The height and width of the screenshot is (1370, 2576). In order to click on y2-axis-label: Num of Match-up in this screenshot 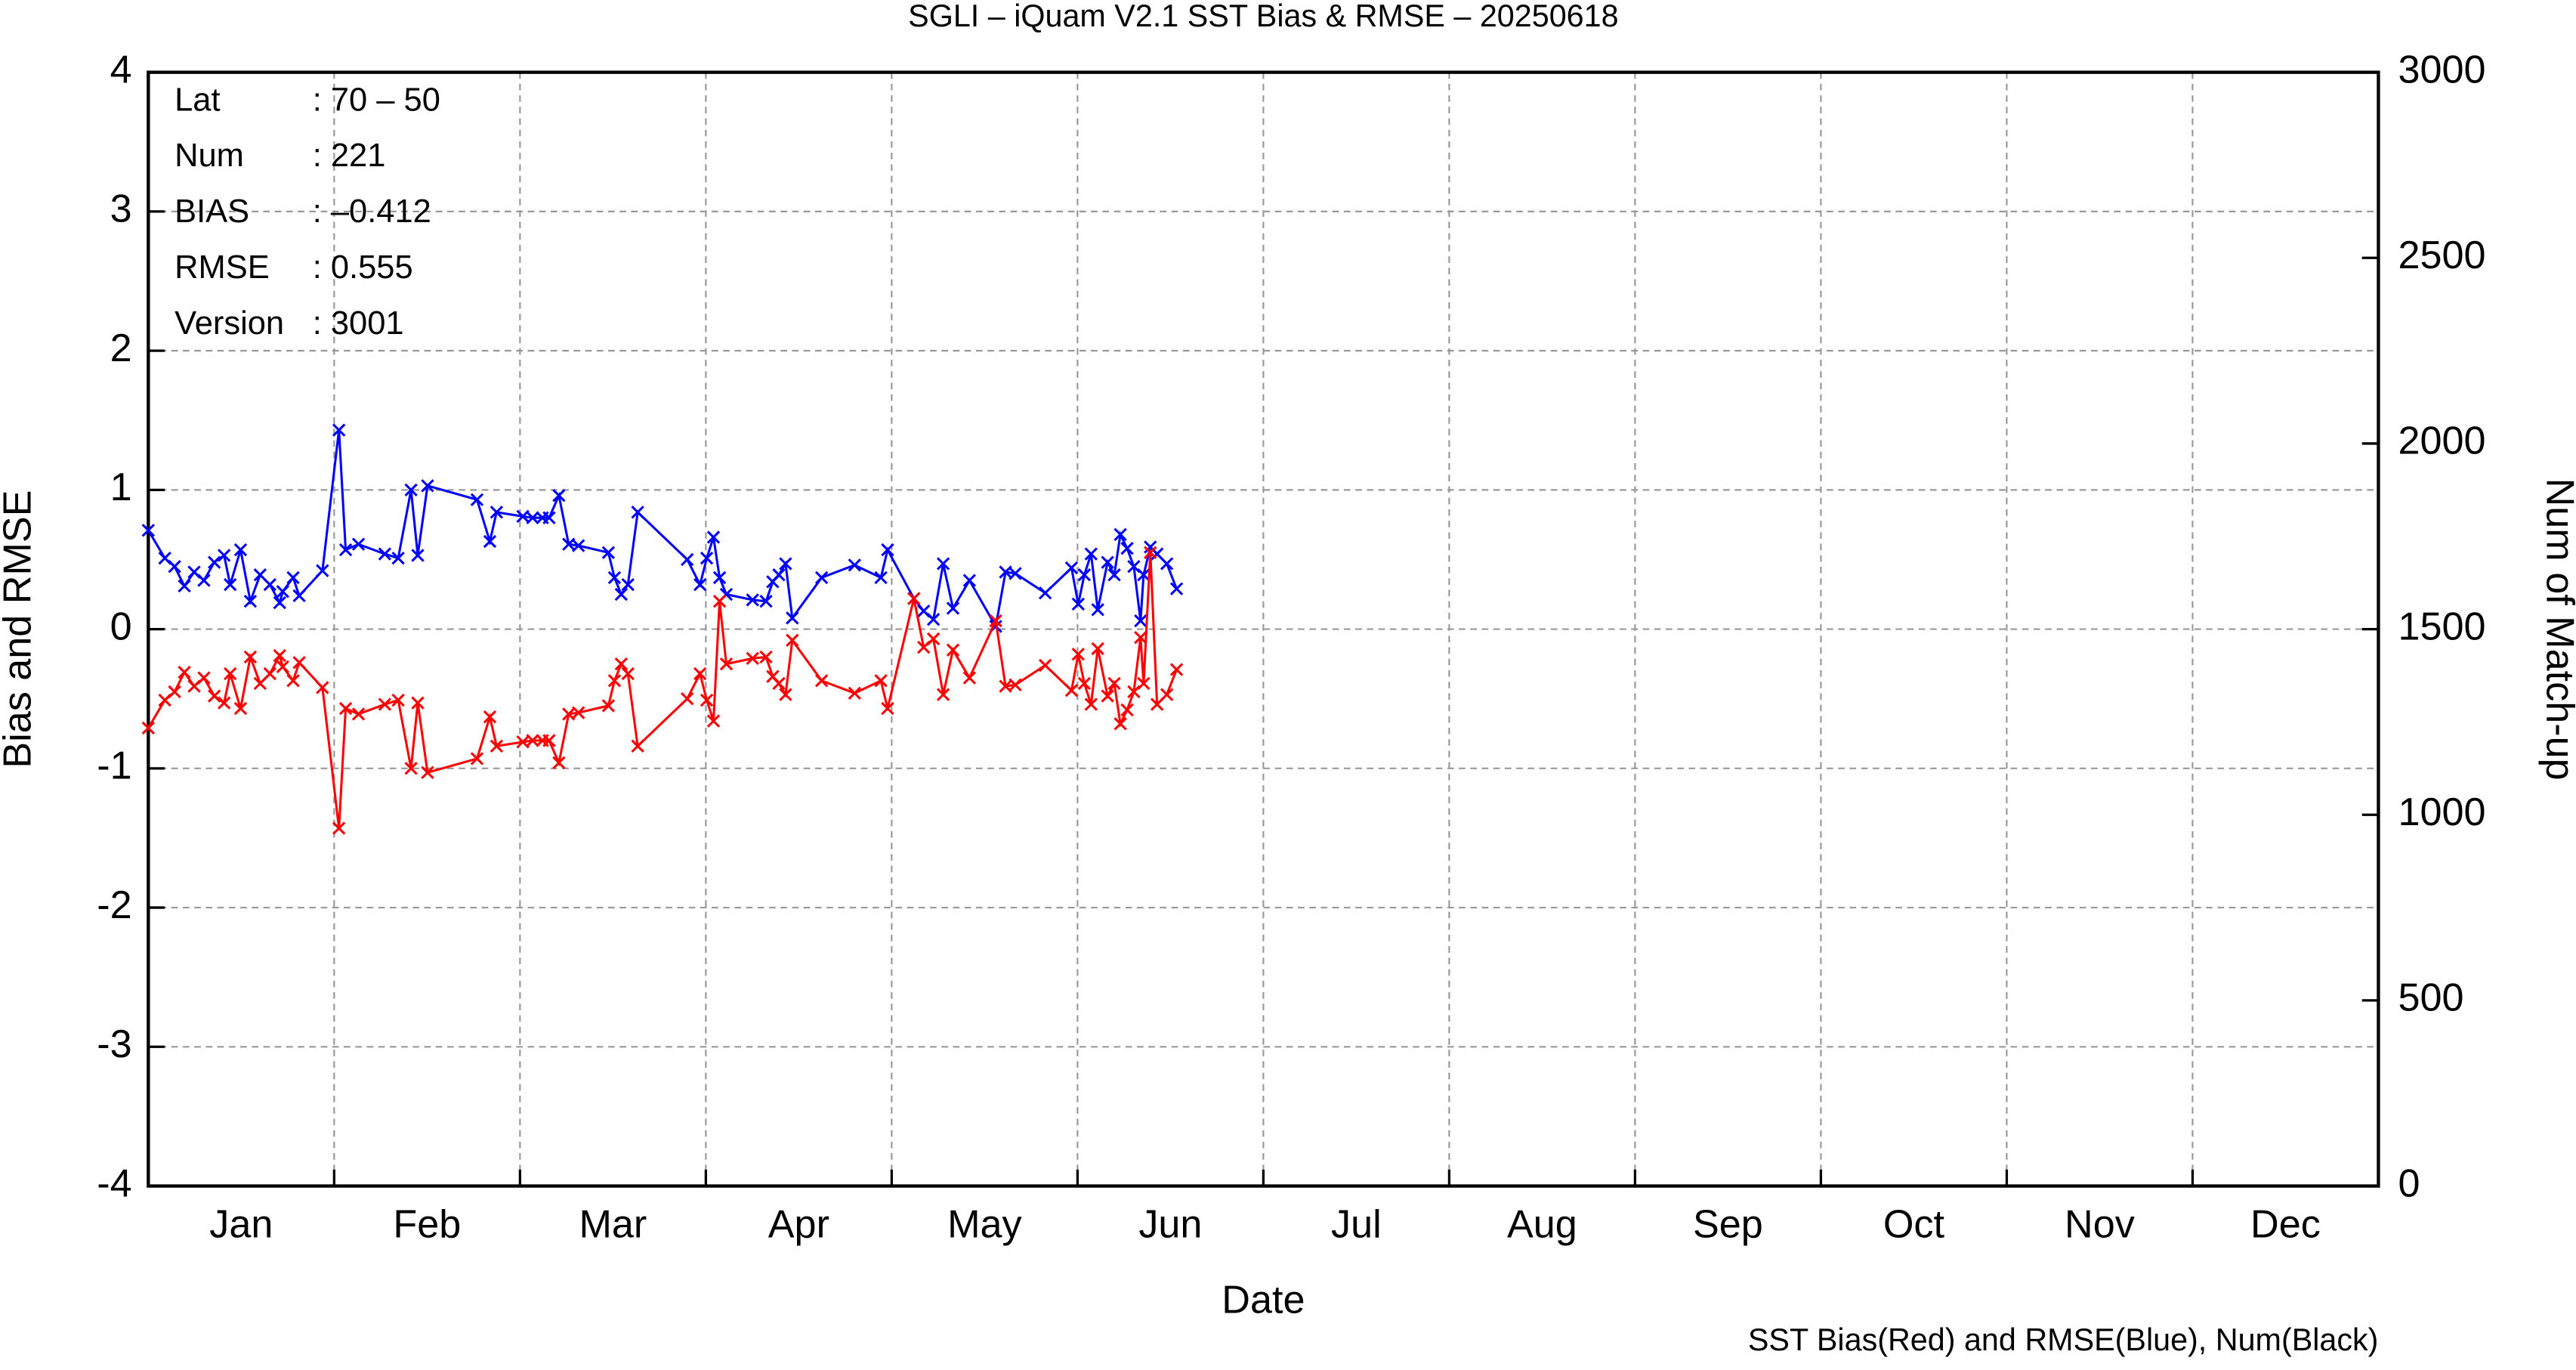, I will do `click(2557, 629)`.